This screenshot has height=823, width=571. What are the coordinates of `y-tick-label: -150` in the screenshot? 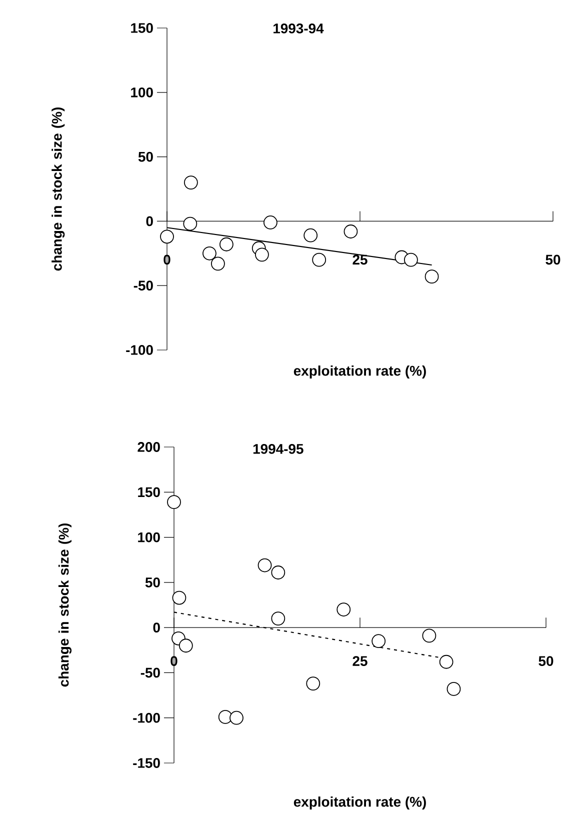 It's located at (146, 763).